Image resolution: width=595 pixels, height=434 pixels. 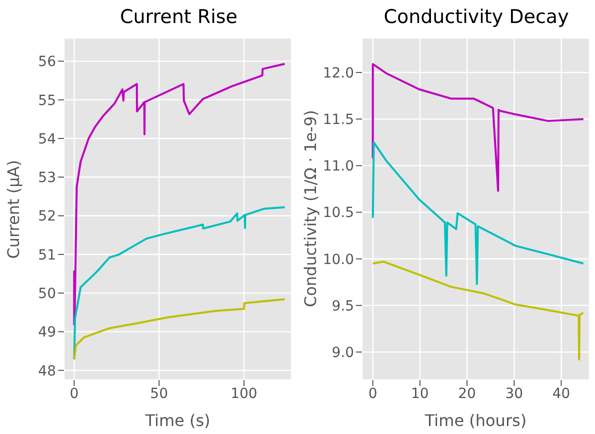 I want to click on y-axis-title: Current (μA), so click(x=13, y=209).